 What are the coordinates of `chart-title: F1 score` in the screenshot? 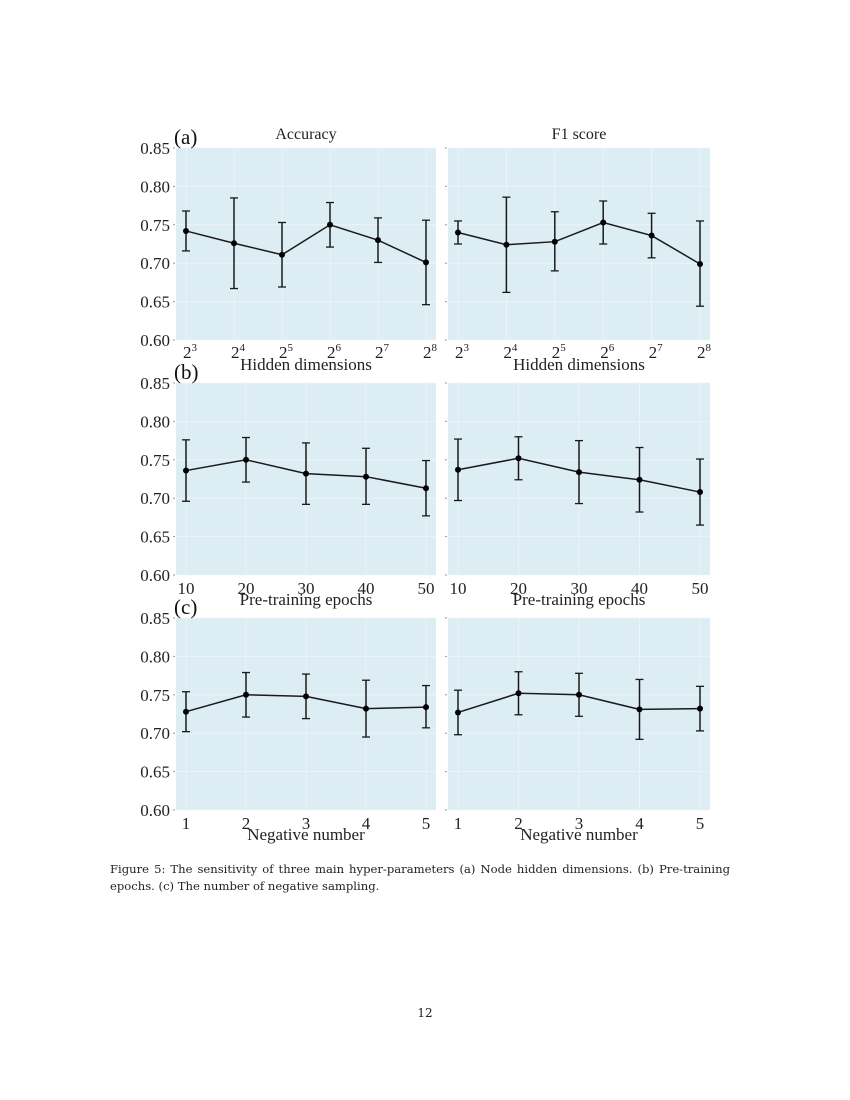 It's located at (579, 134).